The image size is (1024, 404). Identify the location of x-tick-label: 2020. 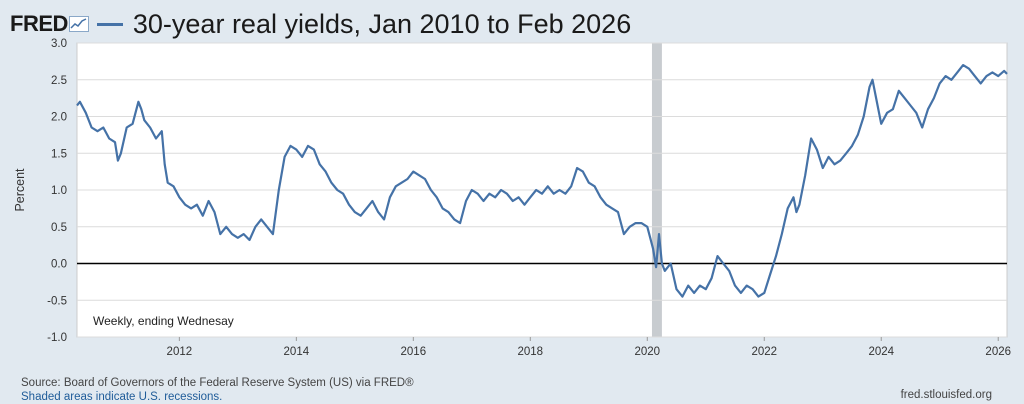
(647, 352).